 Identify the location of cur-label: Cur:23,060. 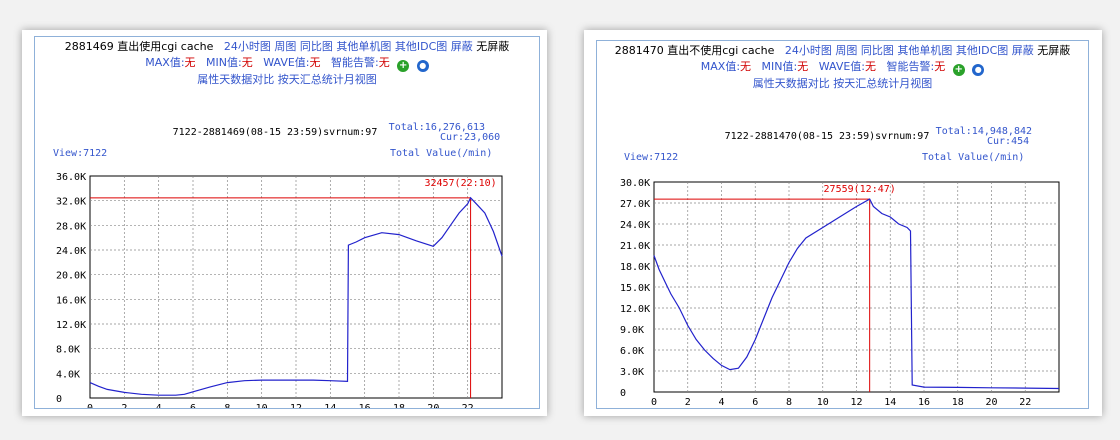
(470, 137).